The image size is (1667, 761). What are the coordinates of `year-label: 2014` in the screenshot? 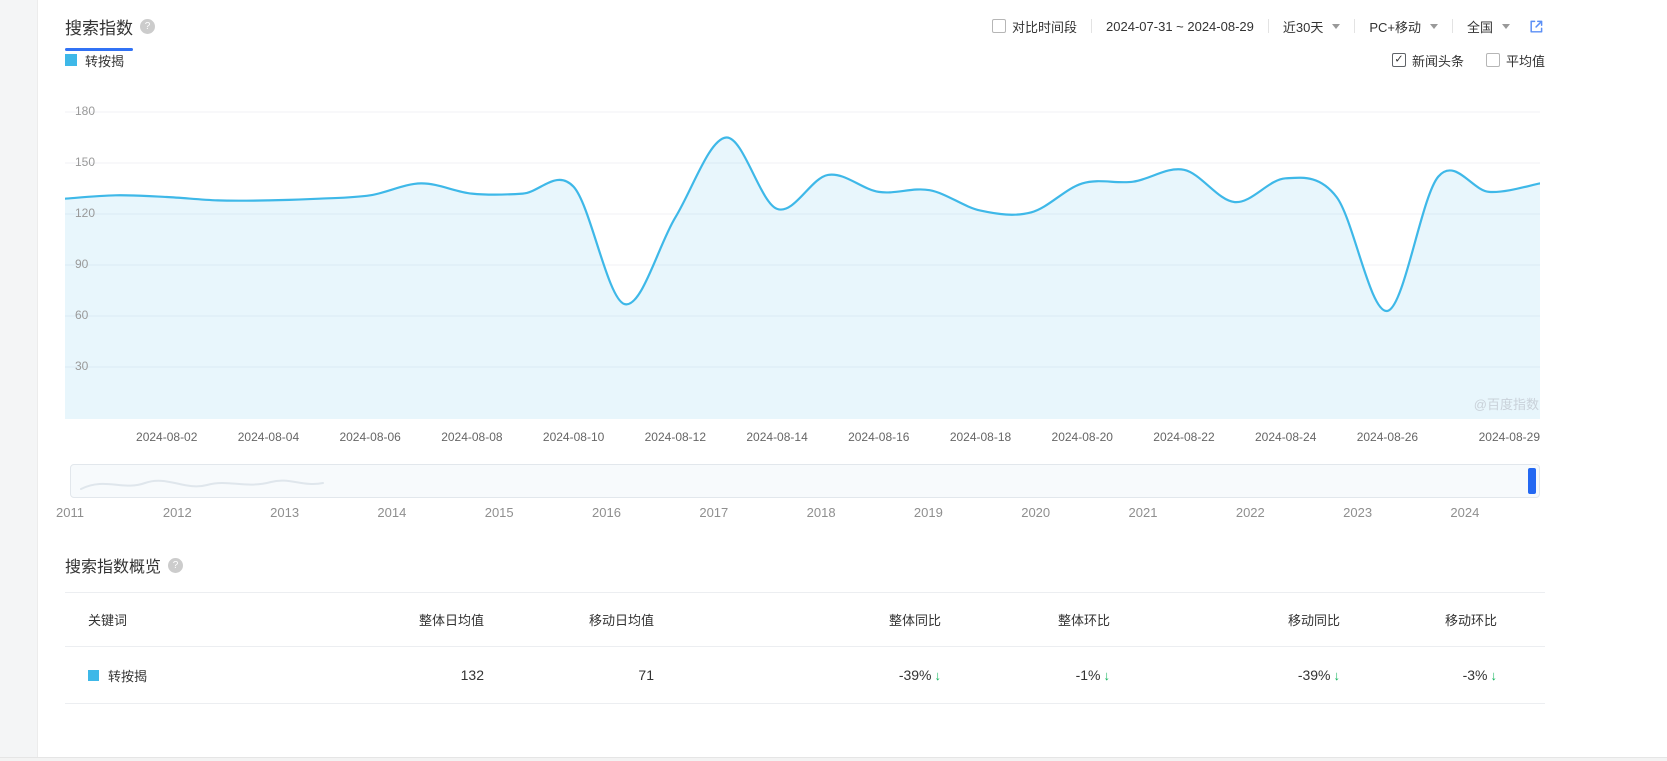 It's located at (392, 512).